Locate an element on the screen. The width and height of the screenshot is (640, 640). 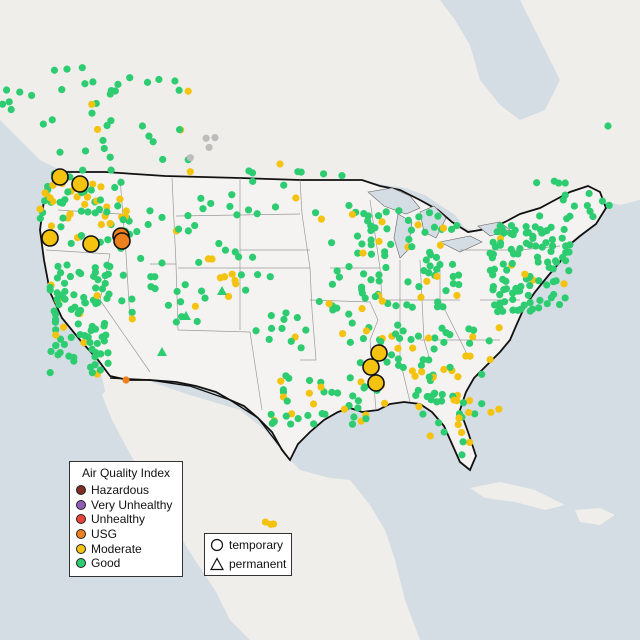
aqi-legend-item-usg: USG is located at coordinates (126, 534).